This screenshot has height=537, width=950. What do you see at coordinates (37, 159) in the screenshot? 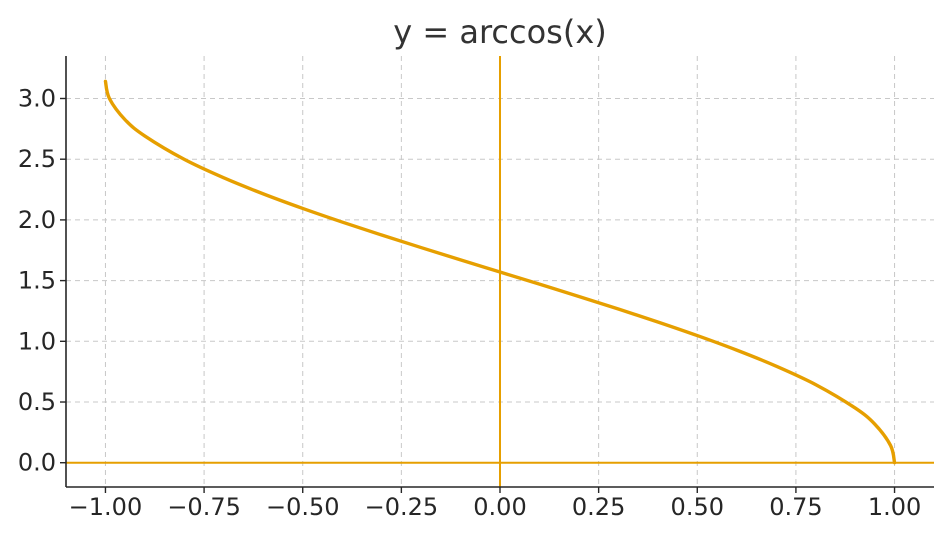
I see `y-tick-label-5: 2.5` at bounding box center [37, 159].